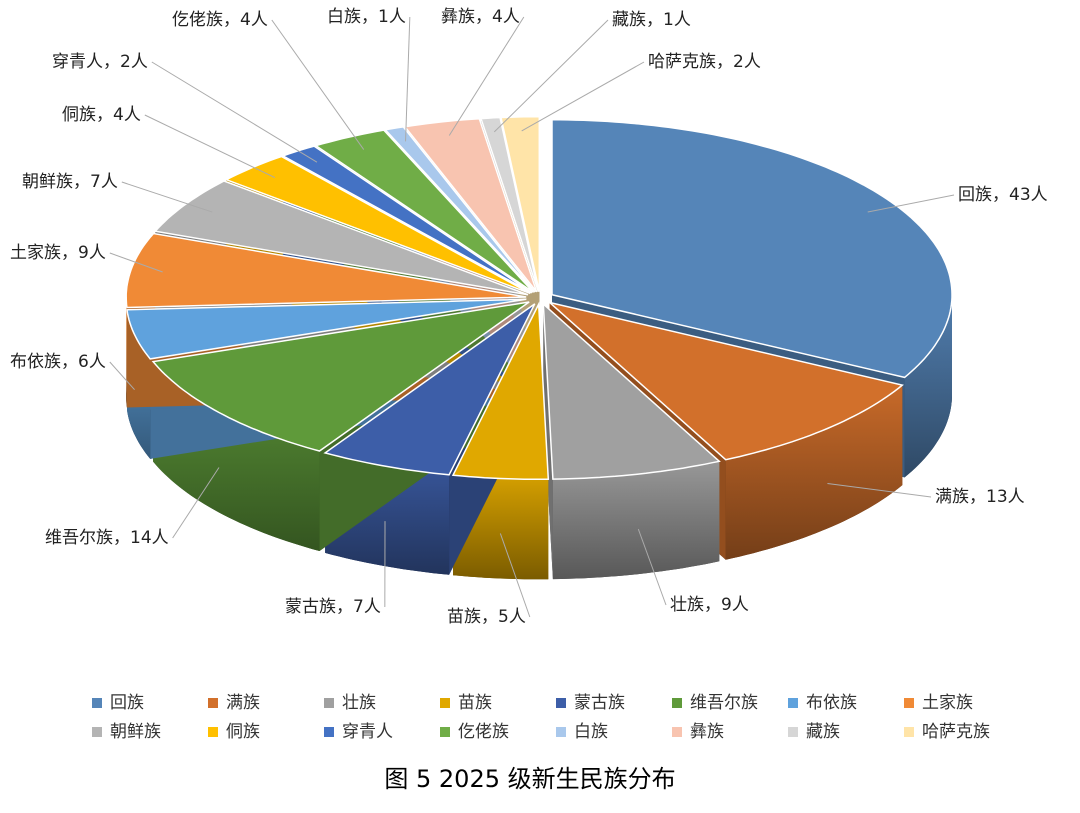 The width and height of the screenshot is (1080, 813). What do you see at coordinates (367, 732) in the screenshot?
I see `legend-label: 穿青人` at bounding box center [367, 732].